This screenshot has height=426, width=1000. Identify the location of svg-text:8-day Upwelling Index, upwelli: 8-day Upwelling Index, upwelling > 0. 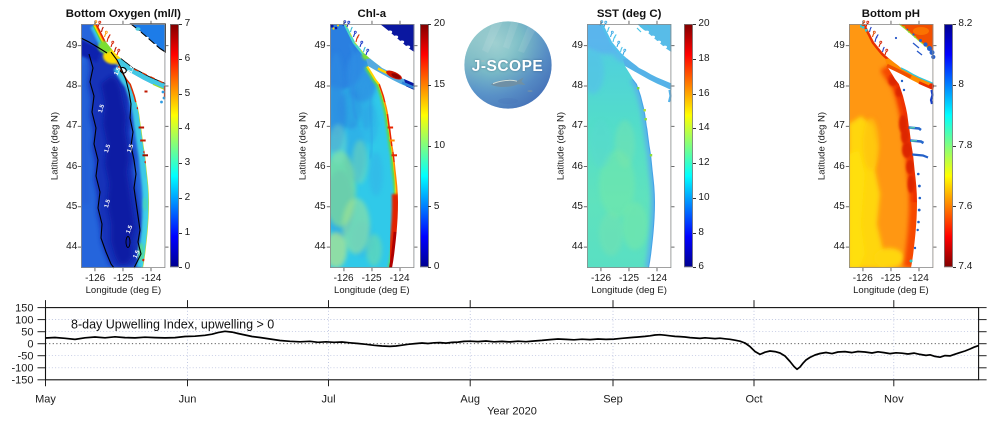
(172, 325).